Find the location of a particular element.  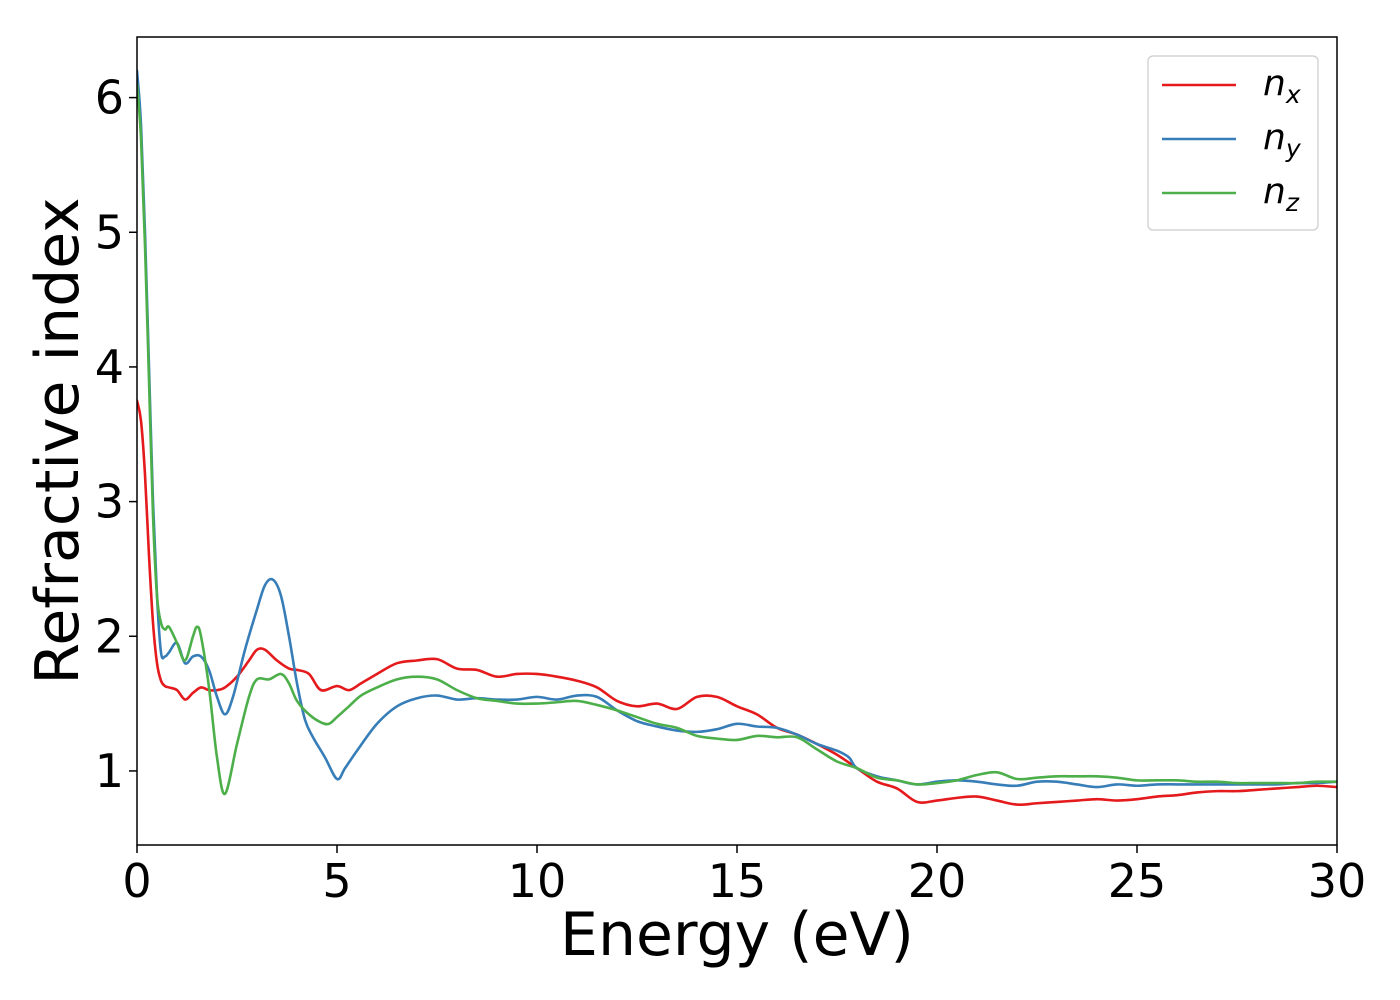

y-tick-label: 2 is located at coordinates (109, 636).